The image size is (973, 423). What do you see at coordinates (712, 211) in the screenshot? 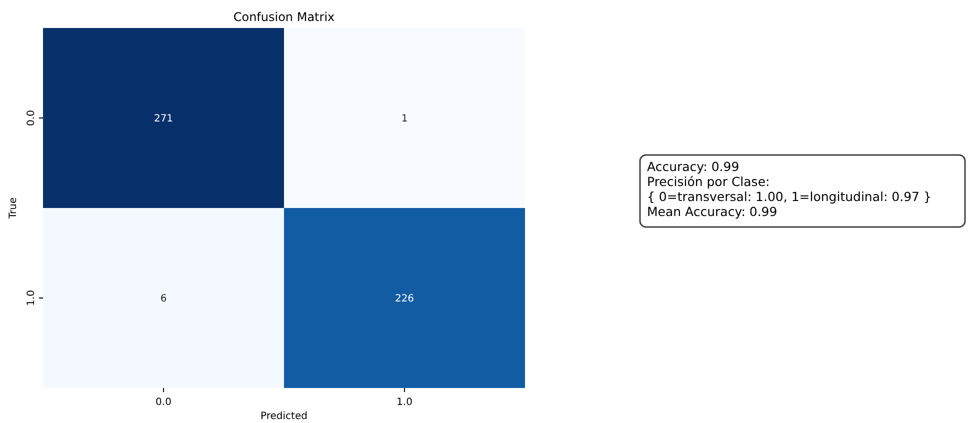
I see `text: Mean Accuracy: 0.99` at bounding box center [712, 211].